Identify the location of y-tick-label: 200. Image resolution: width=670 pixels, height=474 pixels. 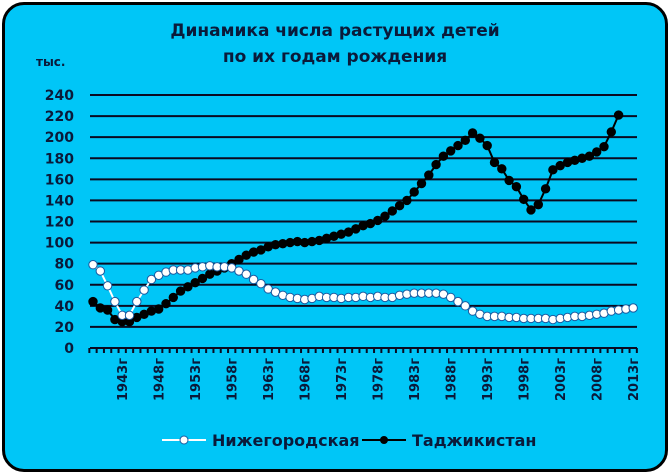
(59, 138).